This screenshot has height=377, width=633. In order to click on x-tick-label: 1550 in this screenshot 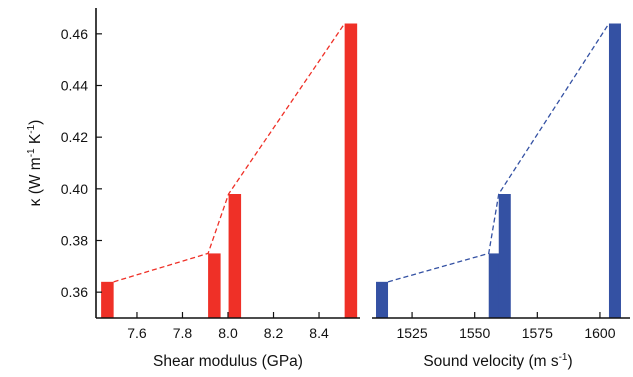, I will do `click(474, 333)`.